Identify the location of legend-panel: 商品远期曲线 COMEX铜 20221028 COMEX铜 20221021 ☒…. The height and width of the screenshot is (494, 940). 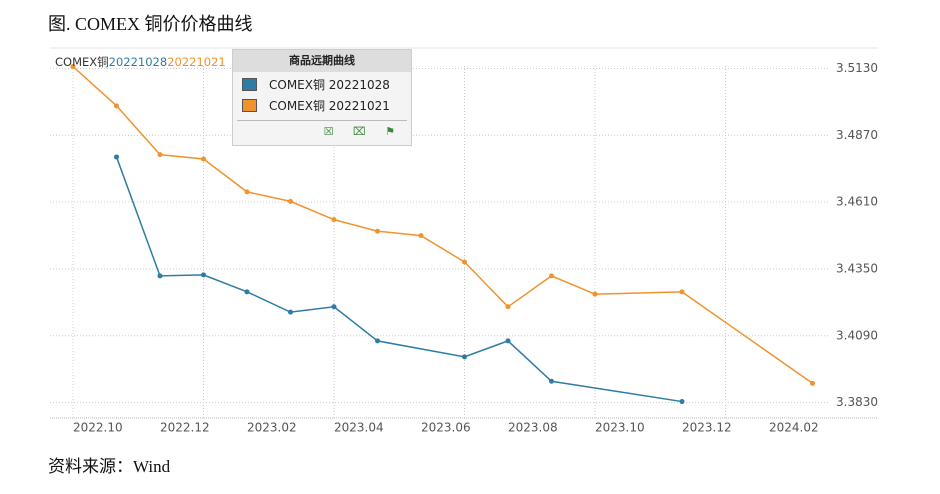
(322, 97).